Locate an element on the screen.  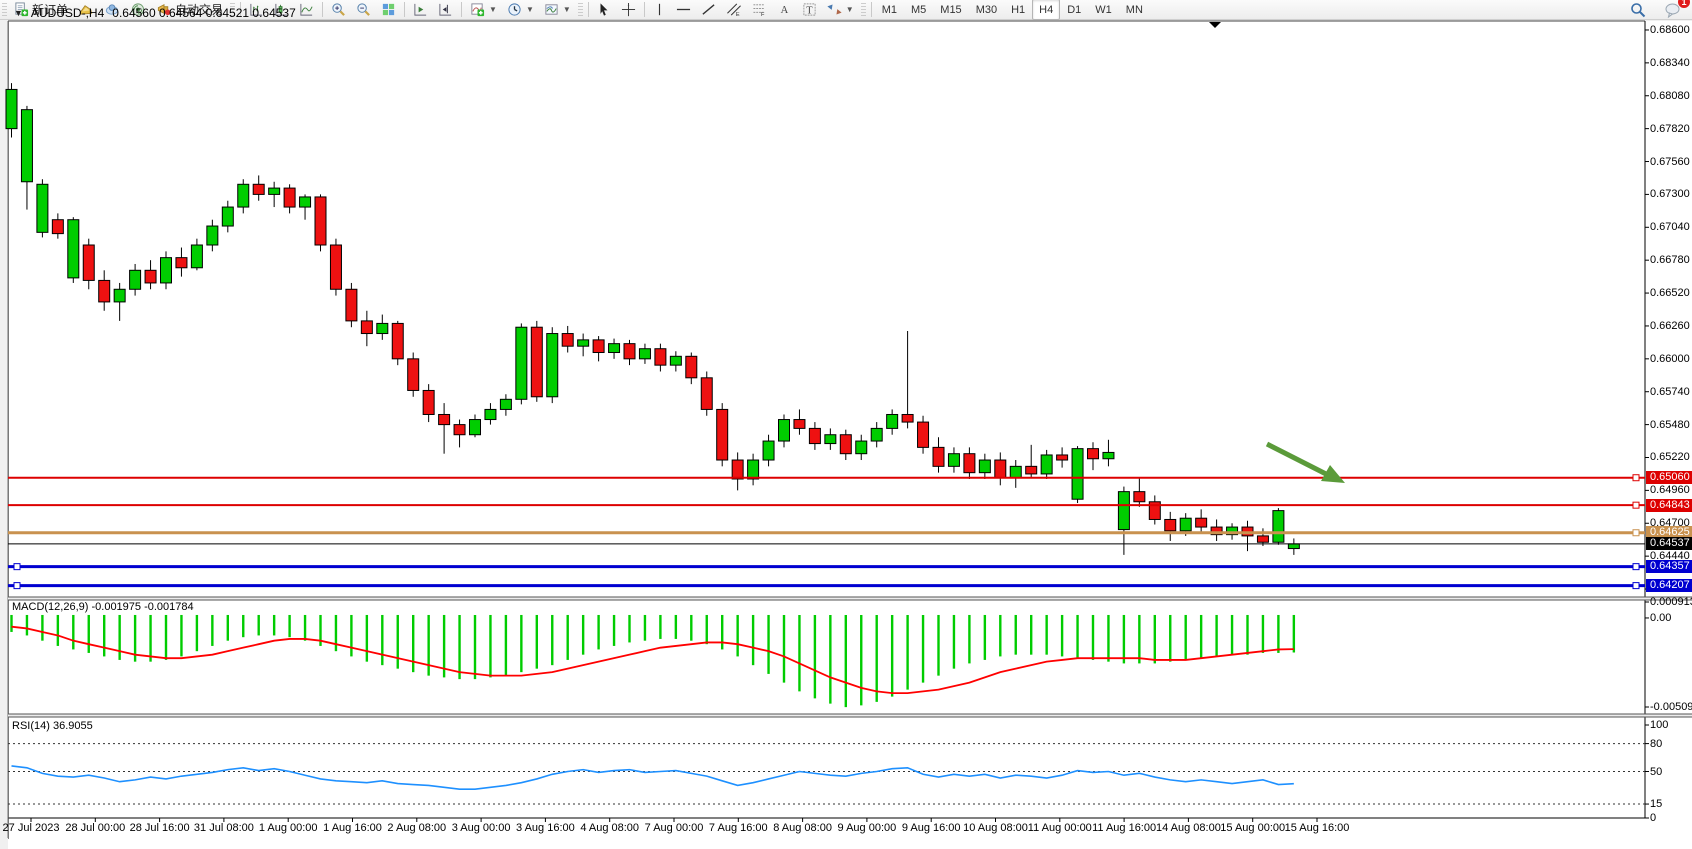
zoom-out-button is located at coordinates (363, 10).